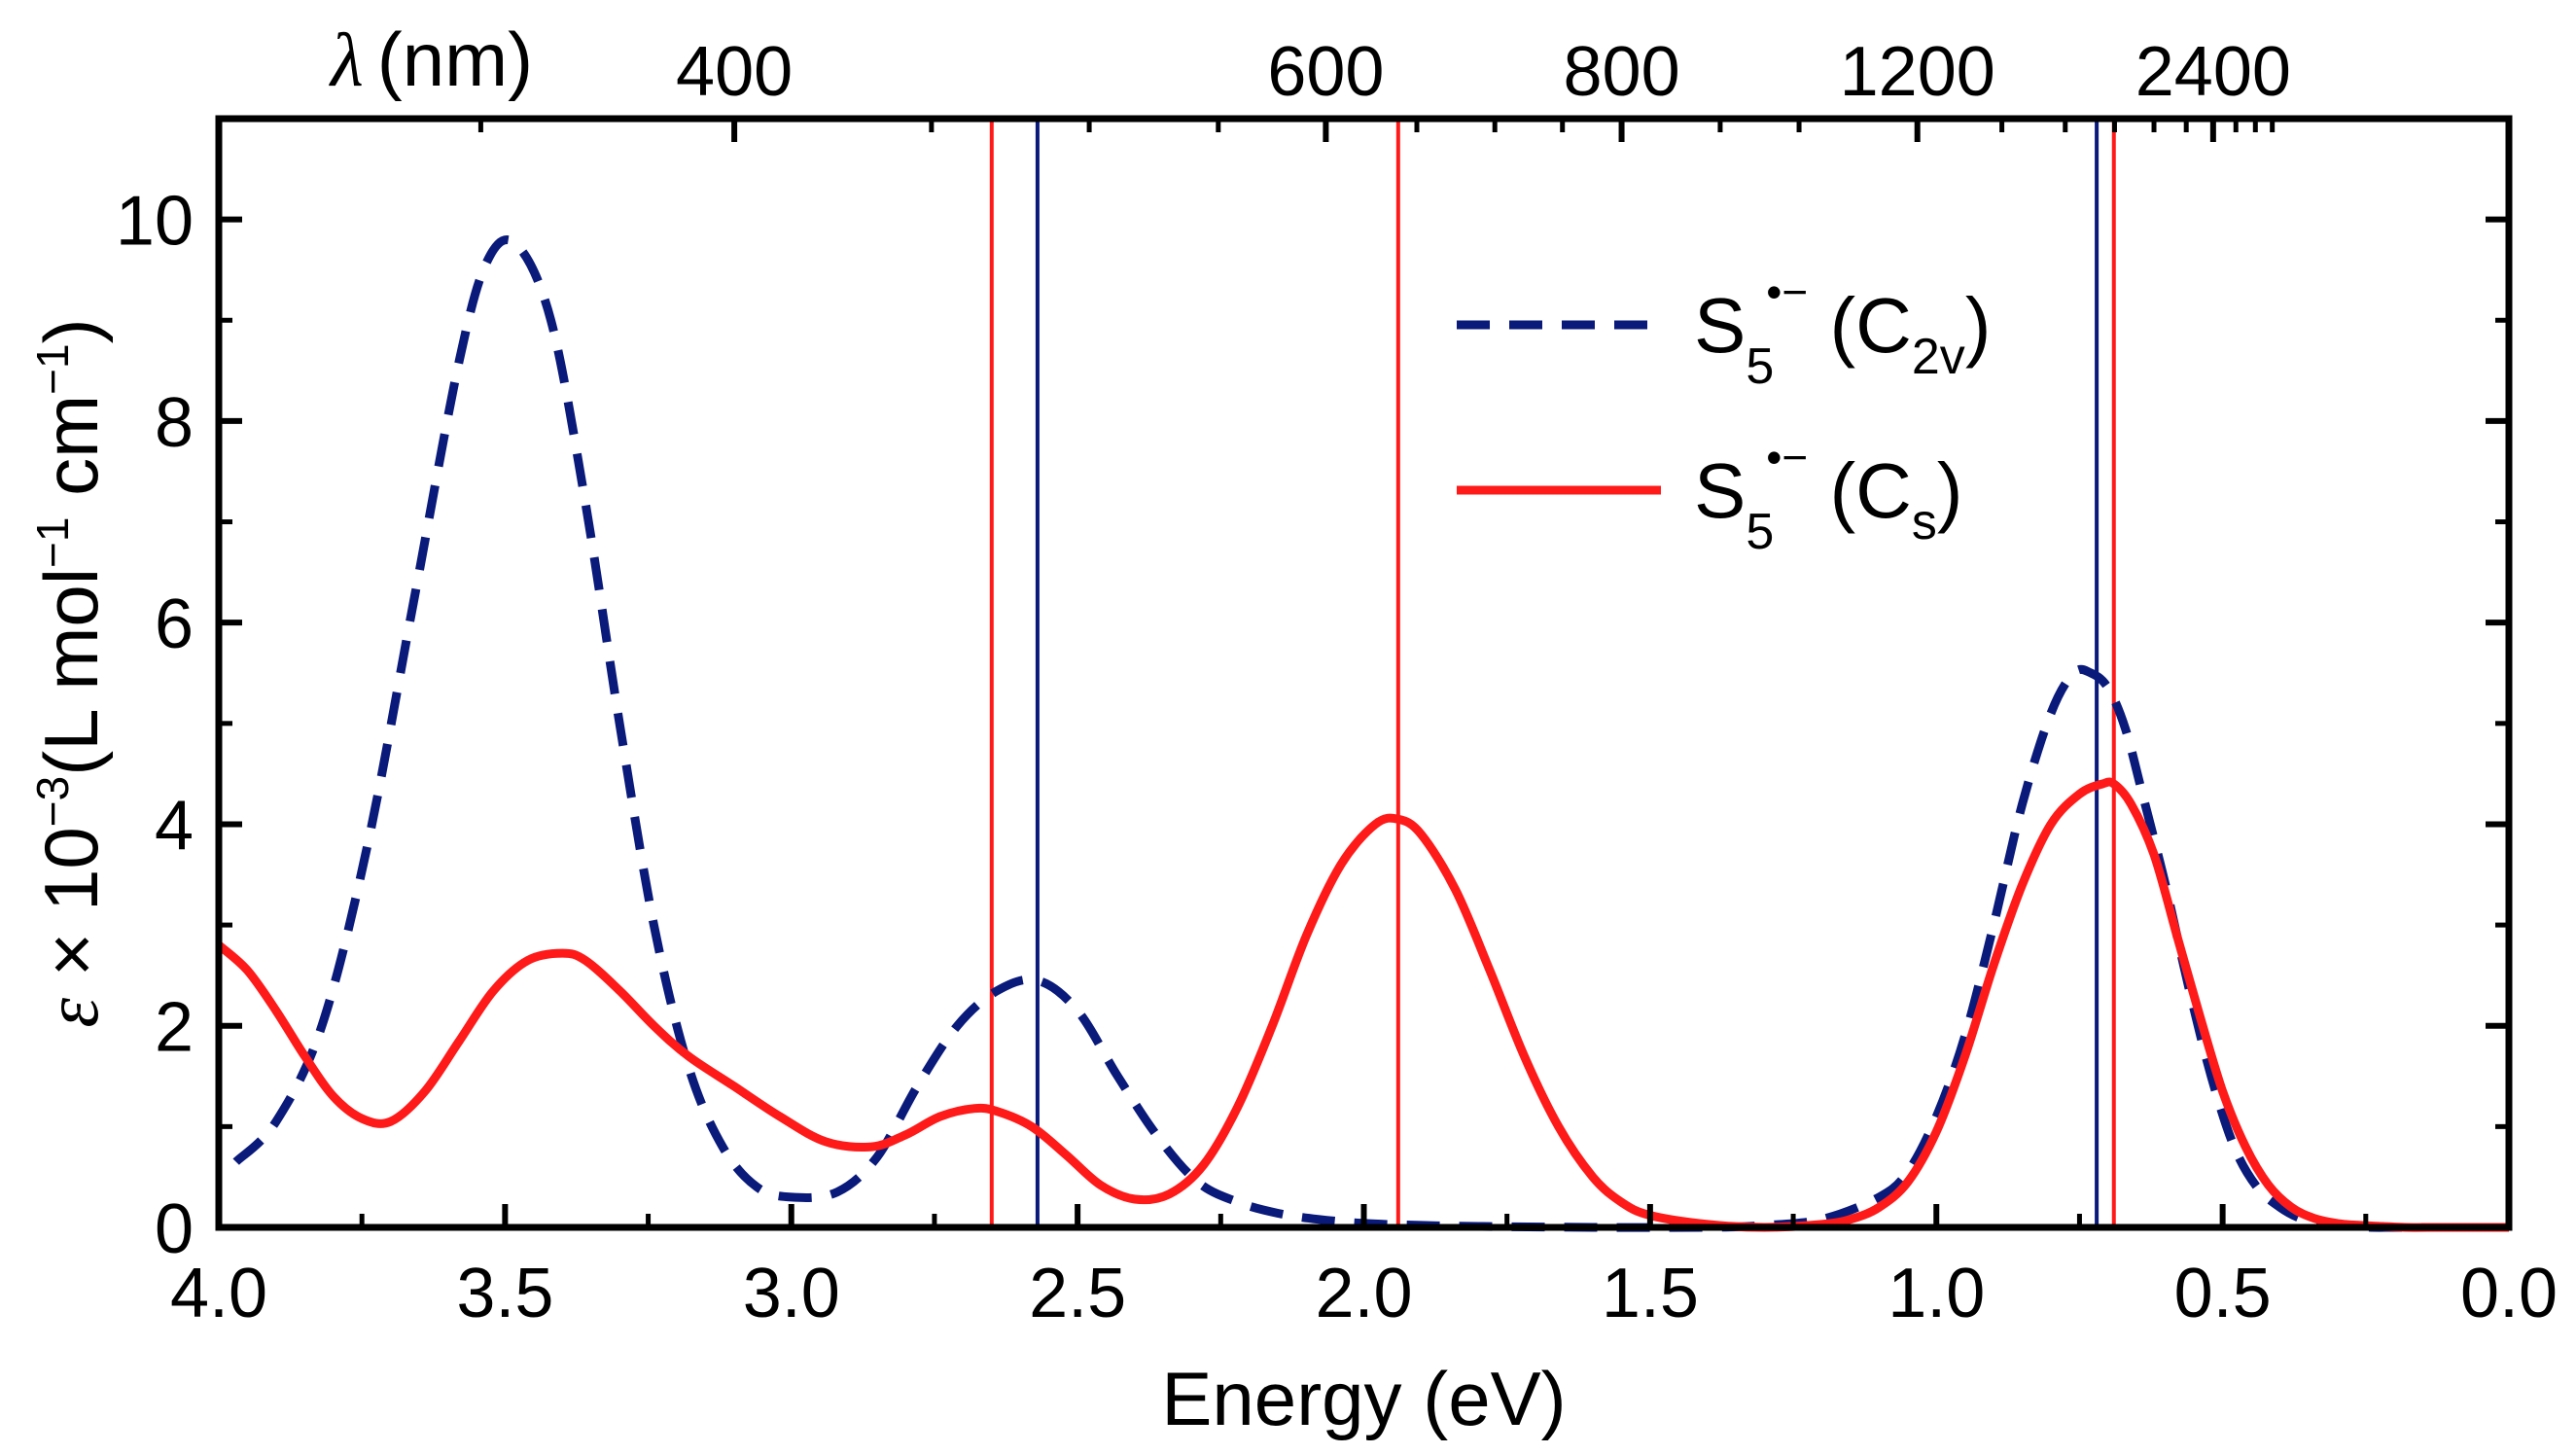  What do you see at coordinates (1939, 357) in the screenshot?
I see `legend-c2v-group: 2v` at bounding box center [1939, 357].